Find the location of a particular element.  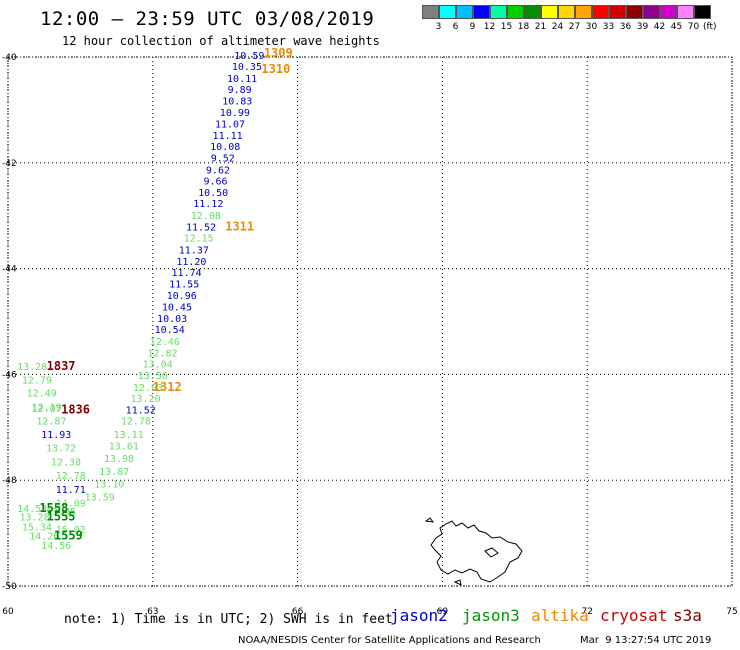

swh-observation: 13.10 is located at coordinates (109, 485).